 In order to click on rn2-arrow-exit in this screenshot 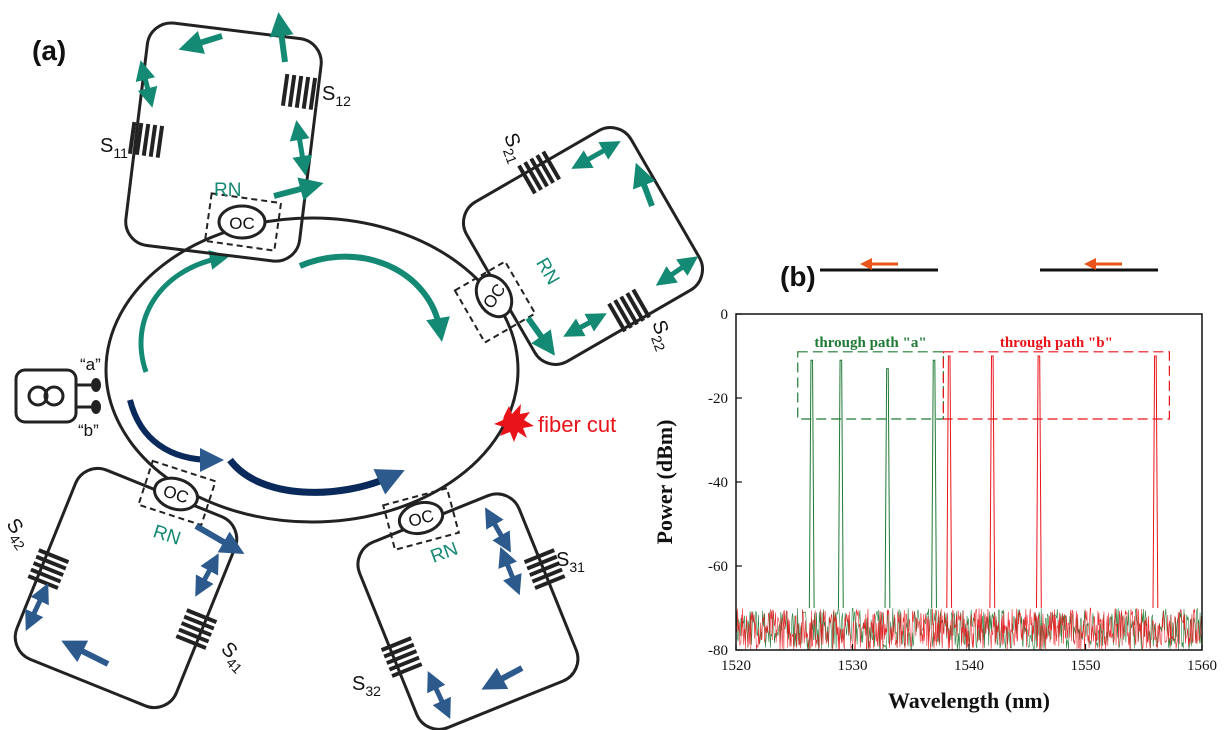, I will do `click(540, 336)`.